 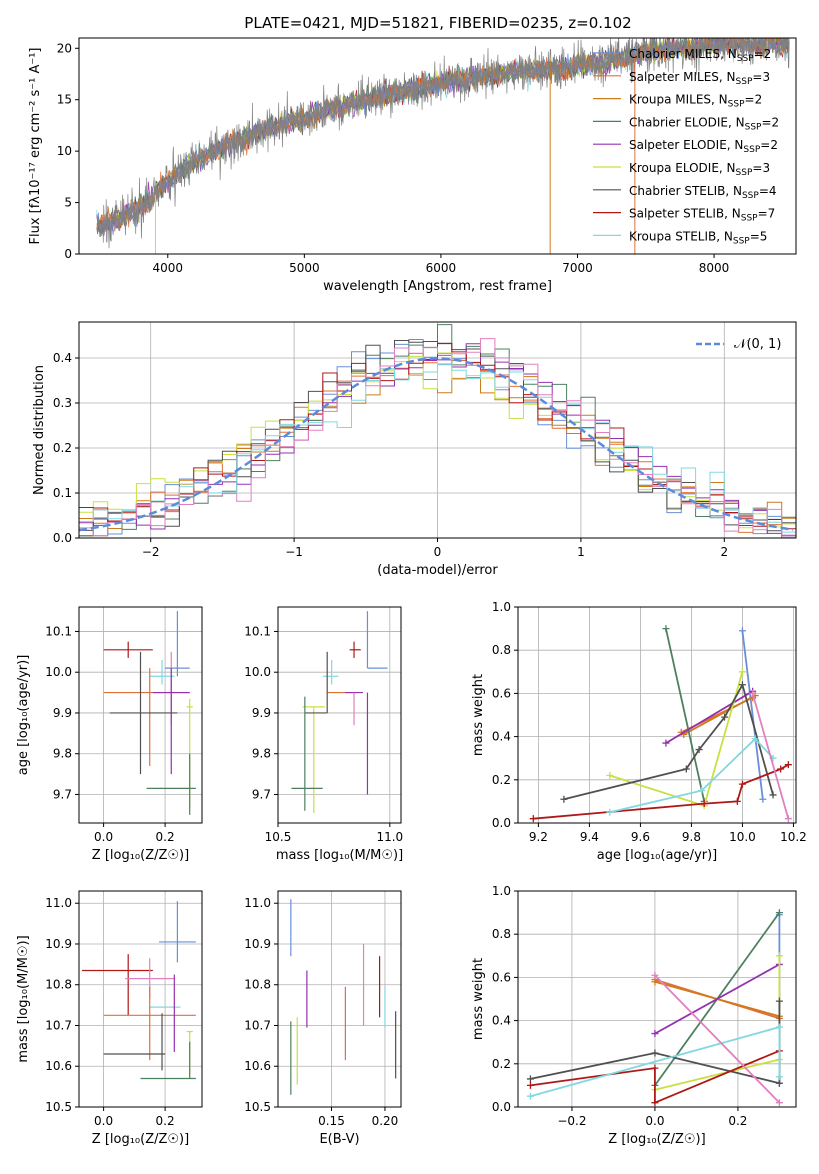 I want to click on mw_vs_Z-plot-area, so click(x=654, y=1008).